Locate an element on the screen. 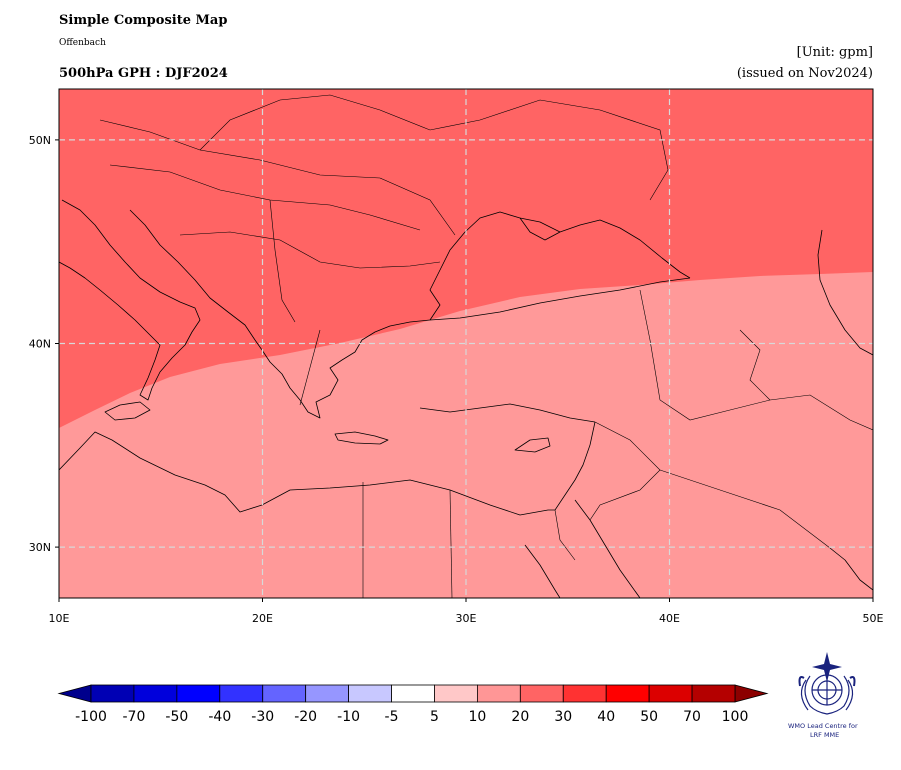 The width and height of the screenshot is (901, 770). colorbar-tick-label: -5 is located at coordinates (392, 717).